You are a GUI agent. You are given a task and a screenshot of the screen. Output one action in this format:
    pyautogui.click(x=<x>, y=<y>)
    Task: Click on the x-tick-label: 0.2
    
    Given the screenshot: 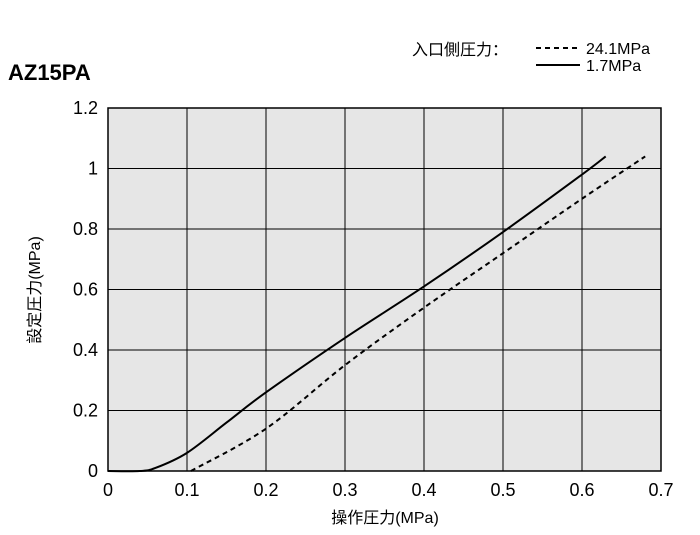 What is the action you would take?
    pyautogui.click(x=265, y=490)
    